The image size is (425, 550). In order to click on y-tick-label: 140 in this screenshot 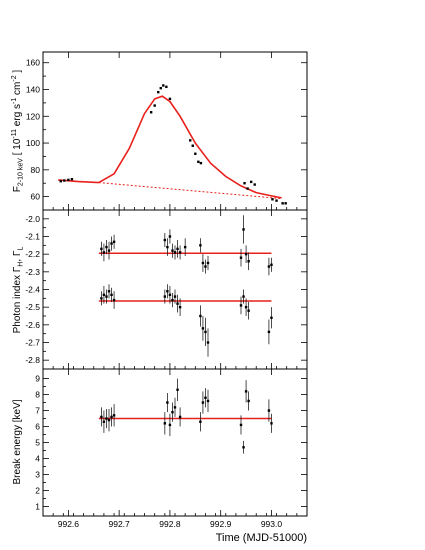, I will do `click(33, 89)`.